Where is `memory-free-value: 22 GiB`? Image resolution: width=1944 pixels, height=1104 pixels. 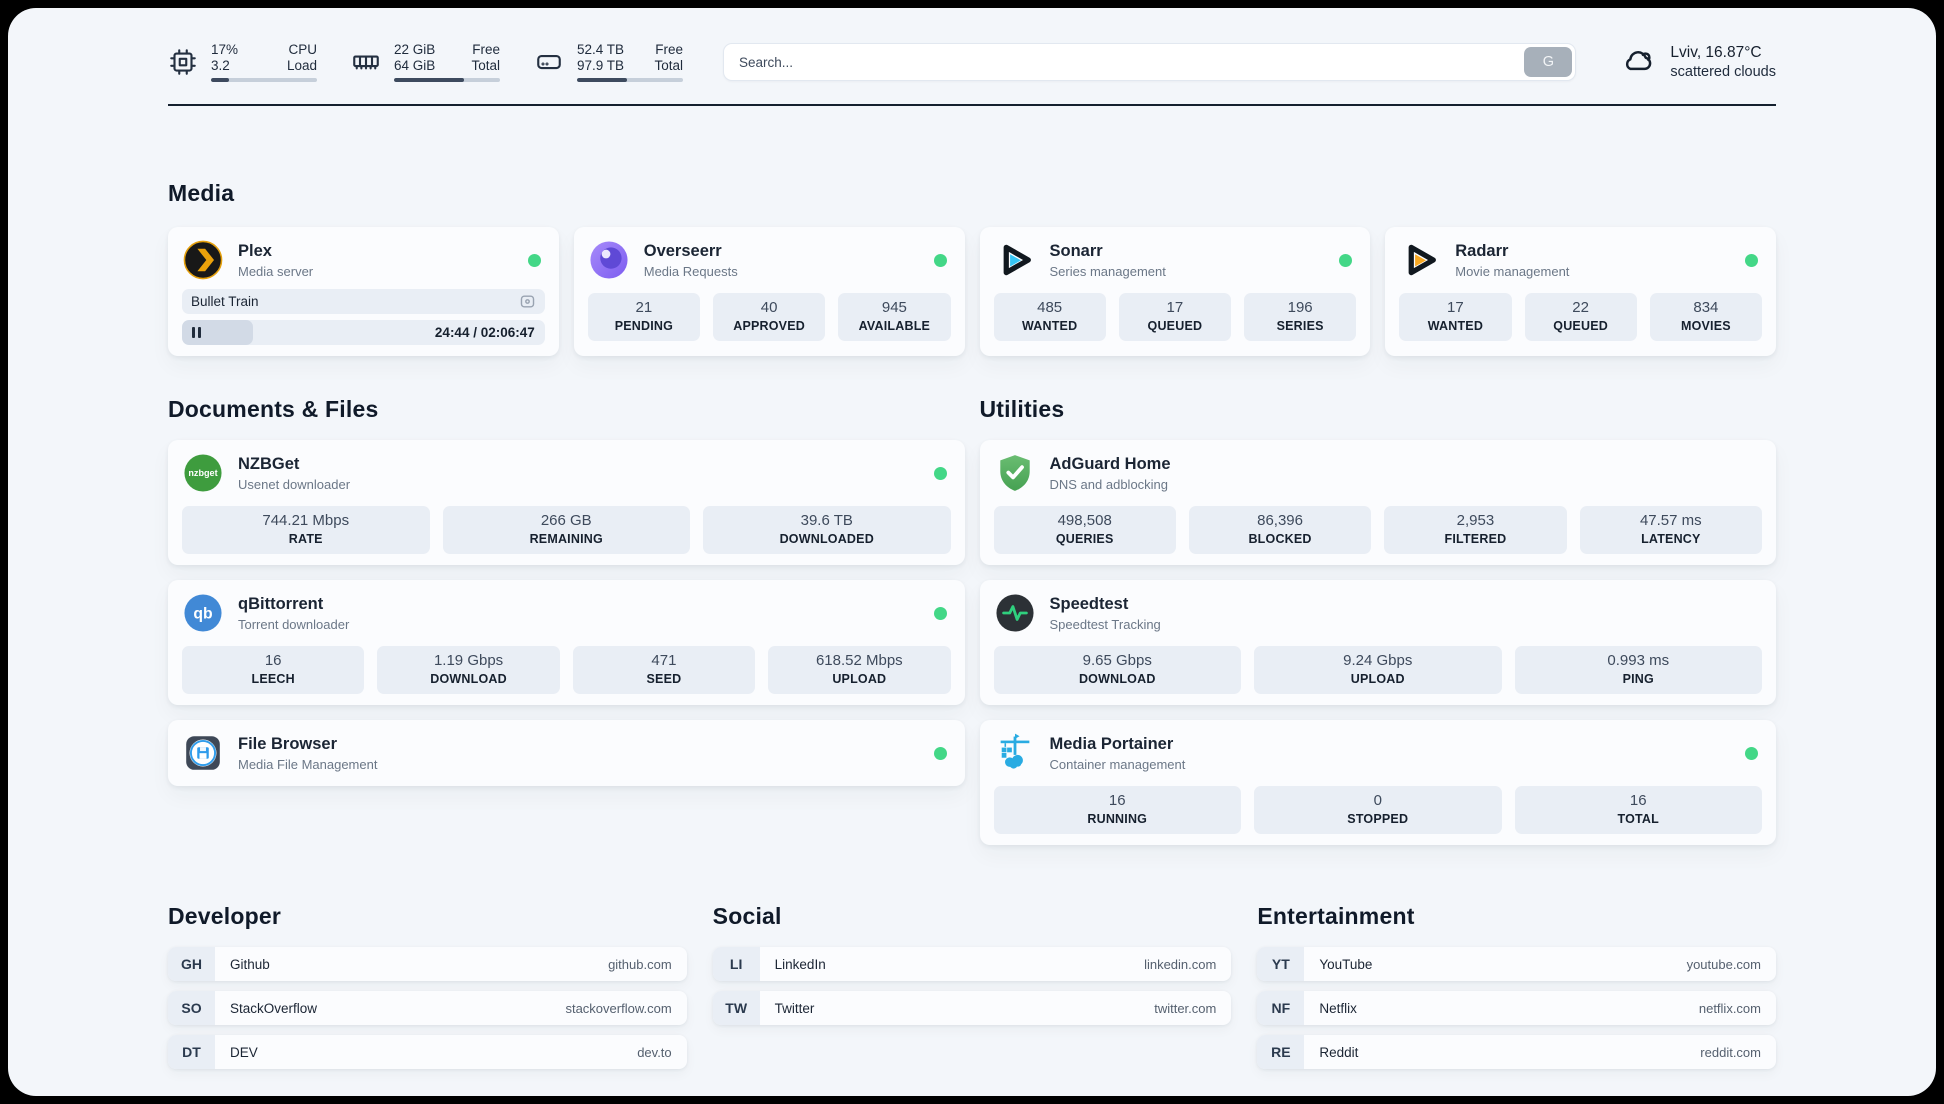 memory-free-value: 22 GiB is located at coordinates (415, 49).